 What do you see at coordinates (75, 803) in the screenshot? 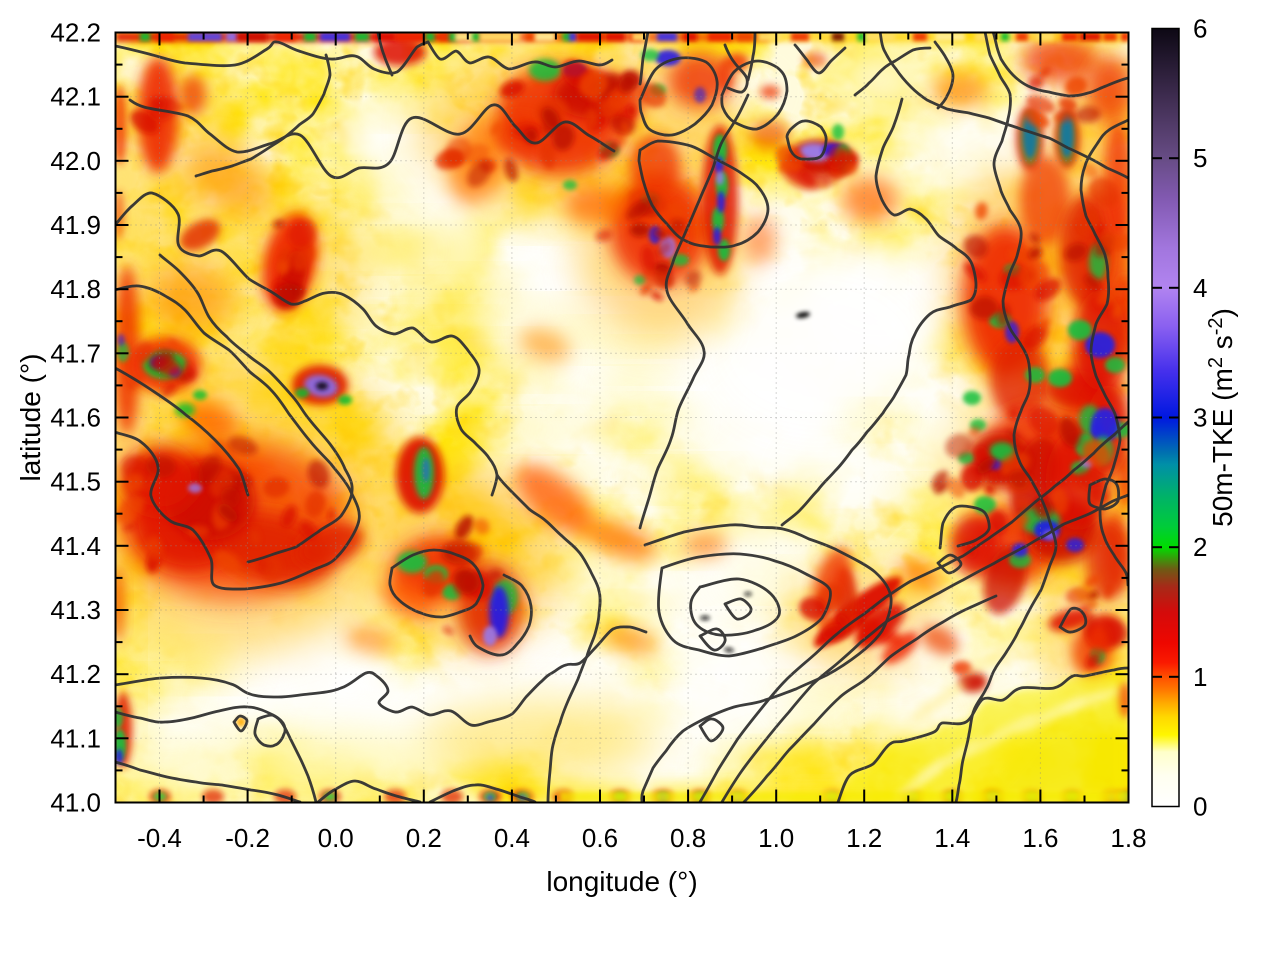
I see `svg-text: 41.0` at bounding box center [75, 803].